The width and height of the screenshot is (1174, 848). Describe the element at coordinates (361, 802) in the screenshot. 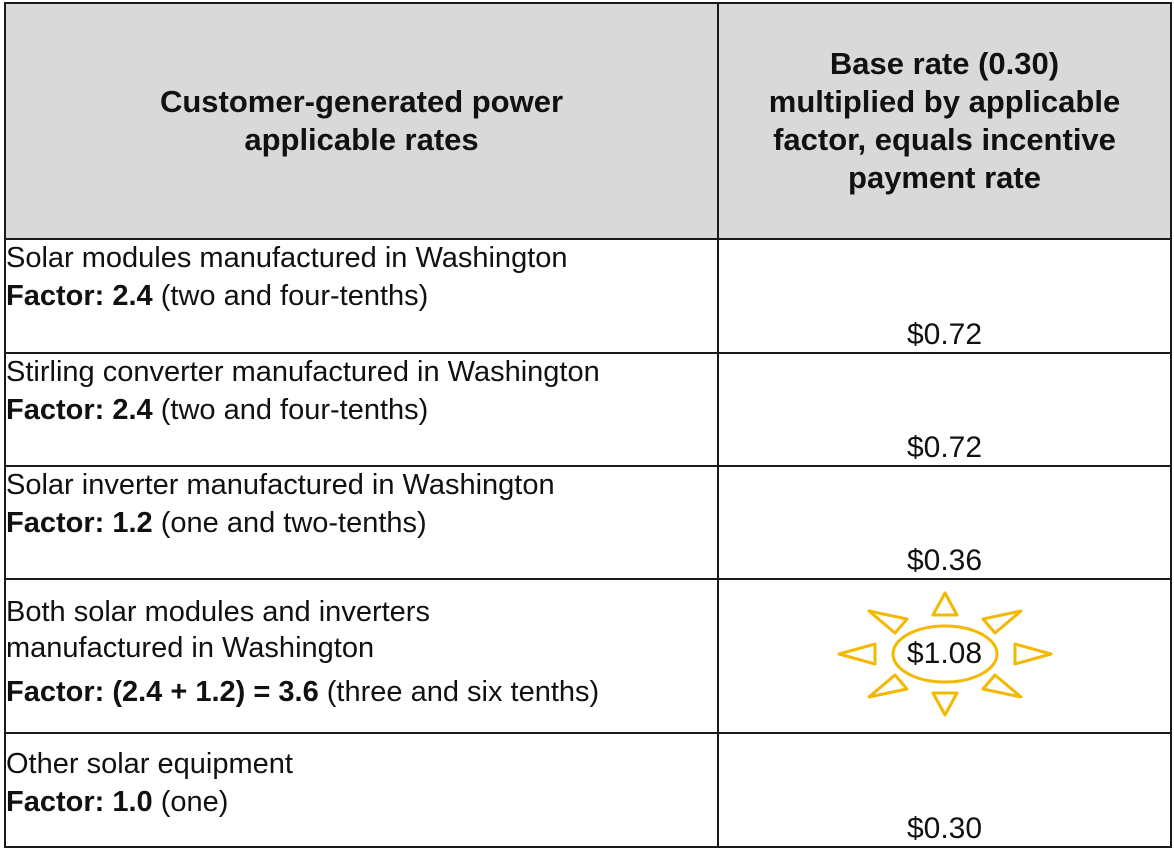

I see `row-factor: Factor: 1.0 (one)` at that location.